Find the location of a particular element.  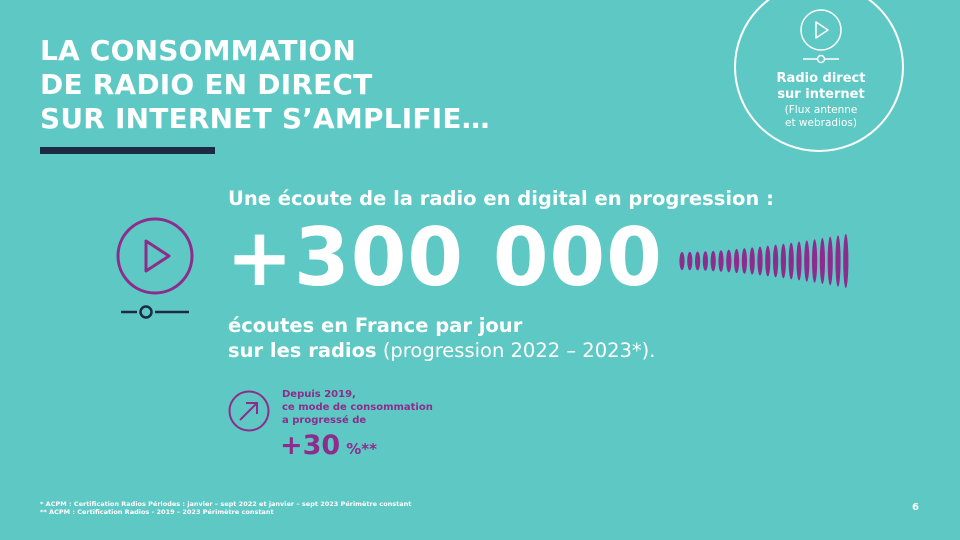

badge-play-icon is located at coordinates (821, 36).